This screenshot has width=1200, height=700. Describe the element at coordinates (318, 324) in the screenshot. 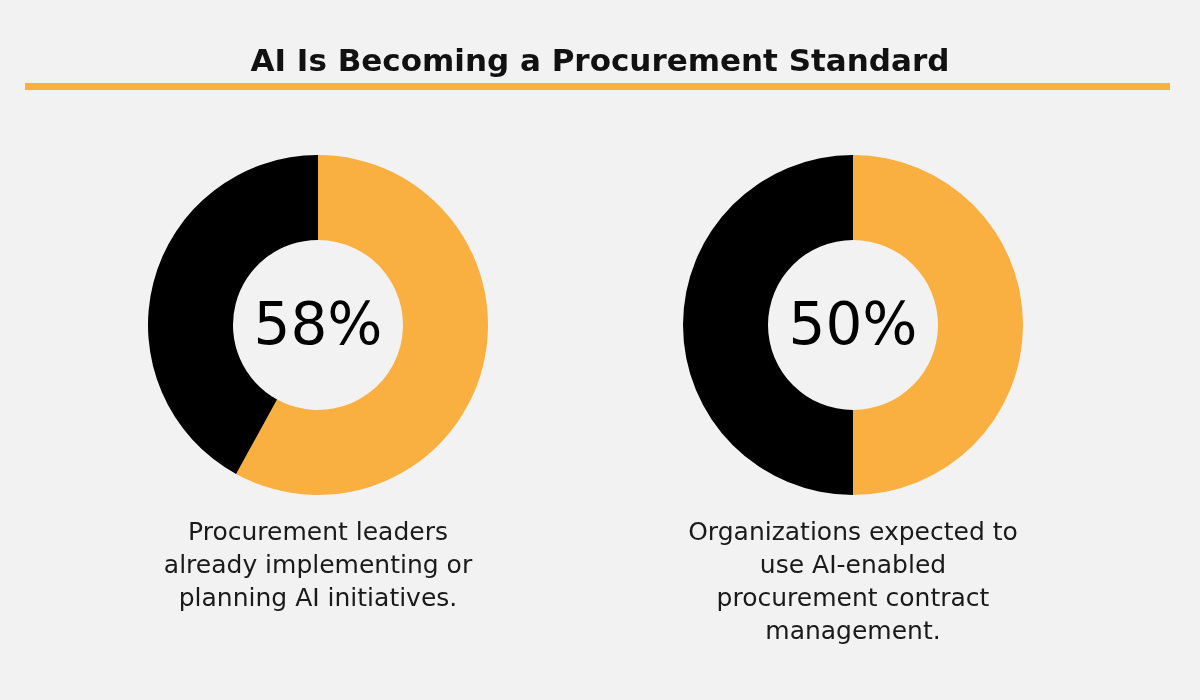

I see `data-label: 58%` at that location.